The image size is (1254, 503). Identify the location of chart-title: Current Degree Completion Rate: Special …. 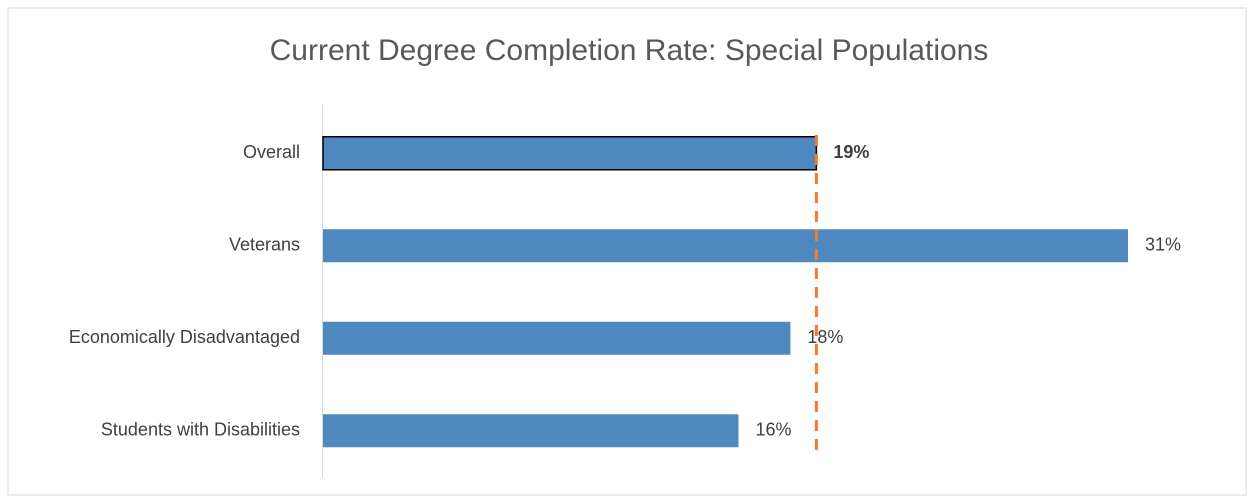
(629, 50).